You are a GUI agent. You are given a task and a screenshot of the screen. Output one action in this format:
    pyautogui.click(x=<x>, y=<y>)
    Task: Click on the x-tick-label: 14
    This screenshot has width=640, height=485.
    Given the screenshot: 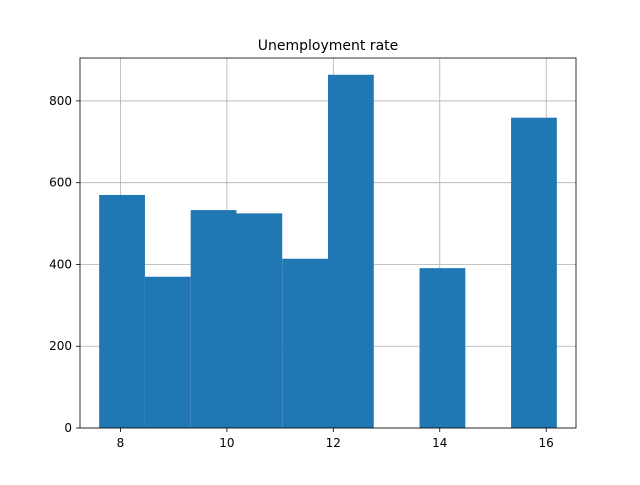 What is the action you would take?
    pyautogui.click(x=439, y=443)
    